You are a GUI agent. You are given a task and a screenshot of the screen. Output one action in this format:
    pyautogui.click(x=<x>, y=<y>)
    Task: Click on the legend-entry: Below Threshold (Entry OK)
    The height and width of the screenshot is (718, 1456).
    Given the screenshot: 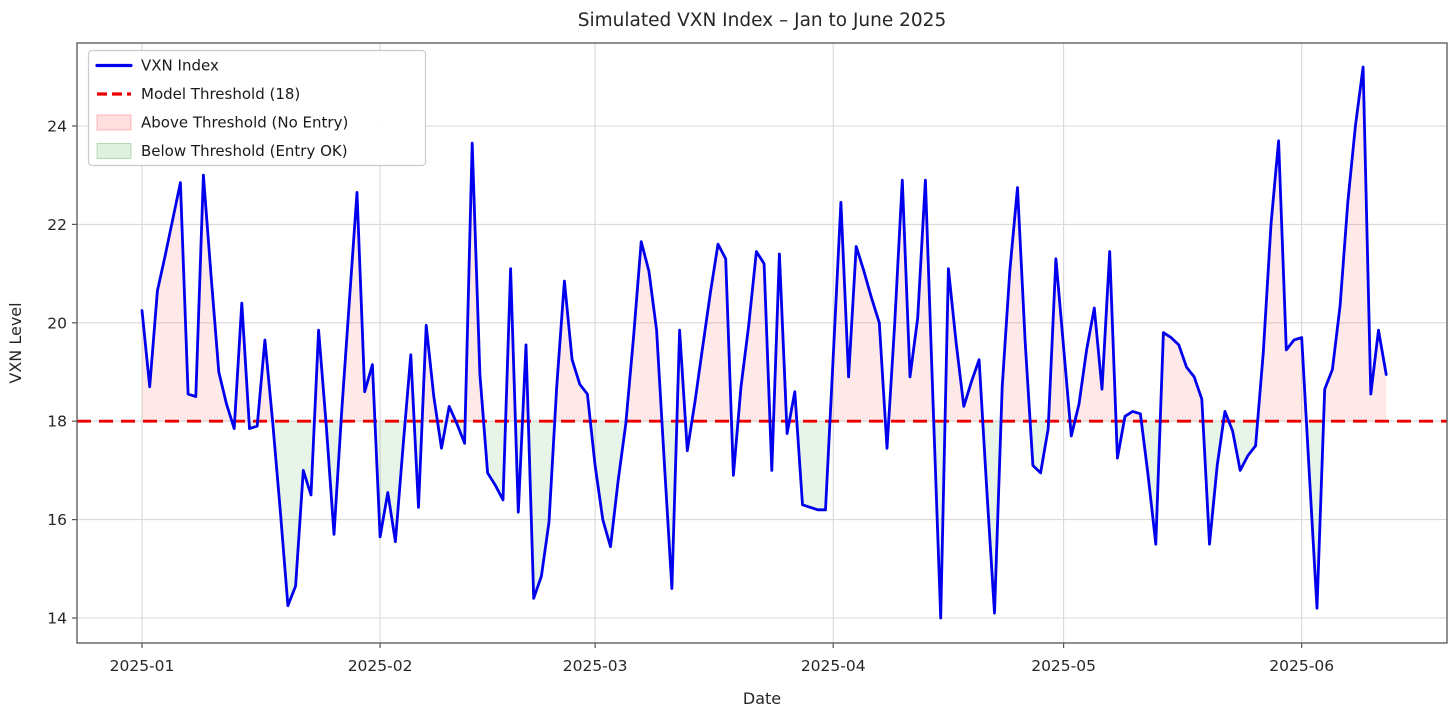 What is the action you would take?
    pyautogui.click(x=222, y=151)
    